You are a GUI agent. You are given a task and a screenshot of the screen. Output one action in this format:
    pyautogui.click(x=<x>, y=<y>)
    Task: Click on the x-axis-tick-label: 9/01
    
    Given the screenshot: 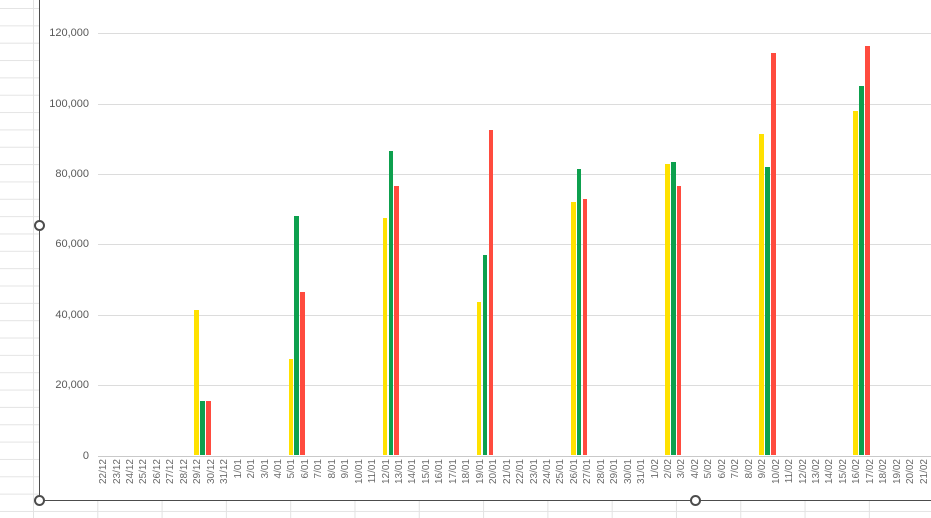 What is the action you would take?
    pyautogui.click(x=346, y=469)
    